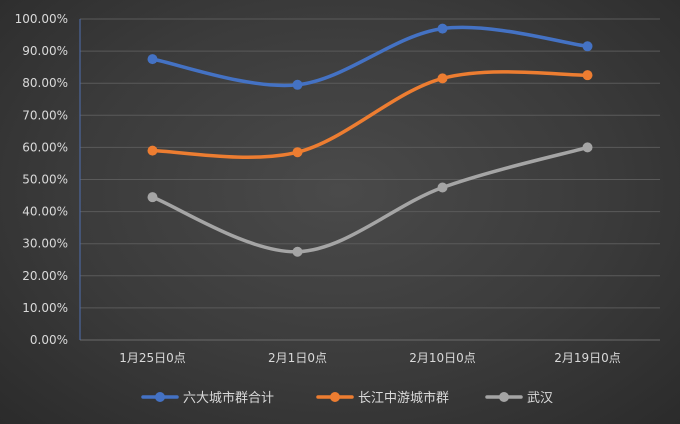  Describe the element at coordinates (45, 308) in the screenshot. I see `y-tick-label: 10.00%` at that location.